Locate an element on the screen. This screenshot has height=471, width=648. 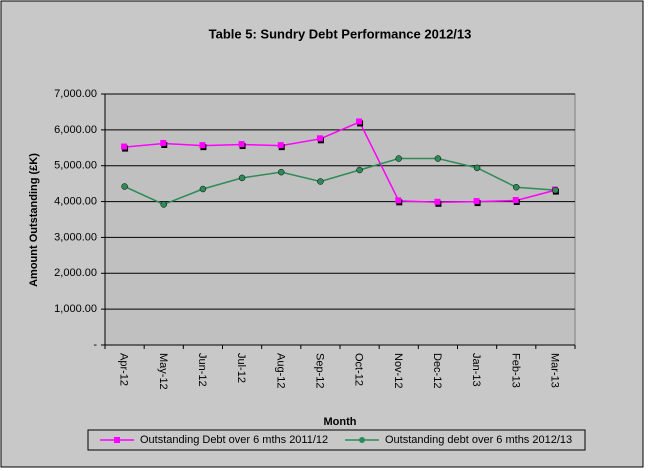
y-tick-label: 5,000.00 is located at coordinates (75, 166).